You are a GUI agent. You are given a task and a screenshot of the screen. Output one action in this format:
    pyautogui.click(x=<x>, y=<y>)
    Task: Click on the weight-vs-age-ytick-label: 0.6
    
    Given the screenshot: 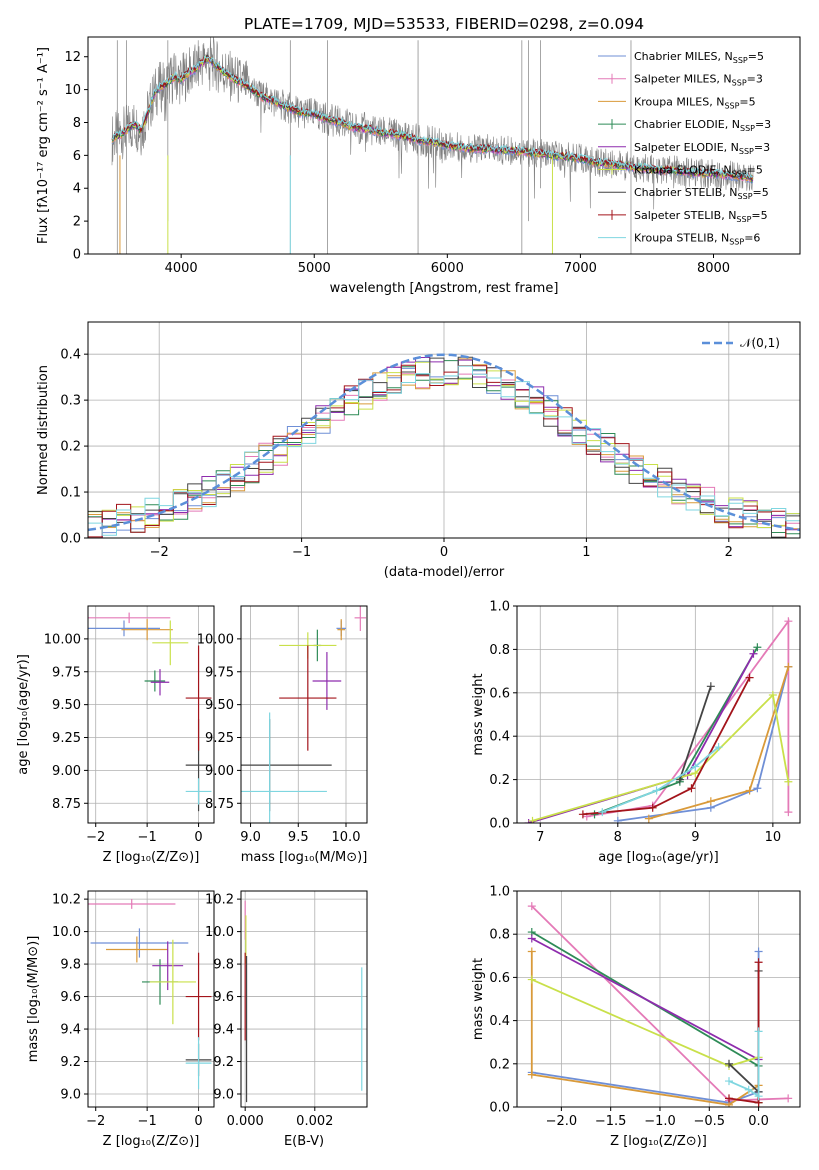 What is the action you would take?
    pyautogui.click(x=499, y=693)
    